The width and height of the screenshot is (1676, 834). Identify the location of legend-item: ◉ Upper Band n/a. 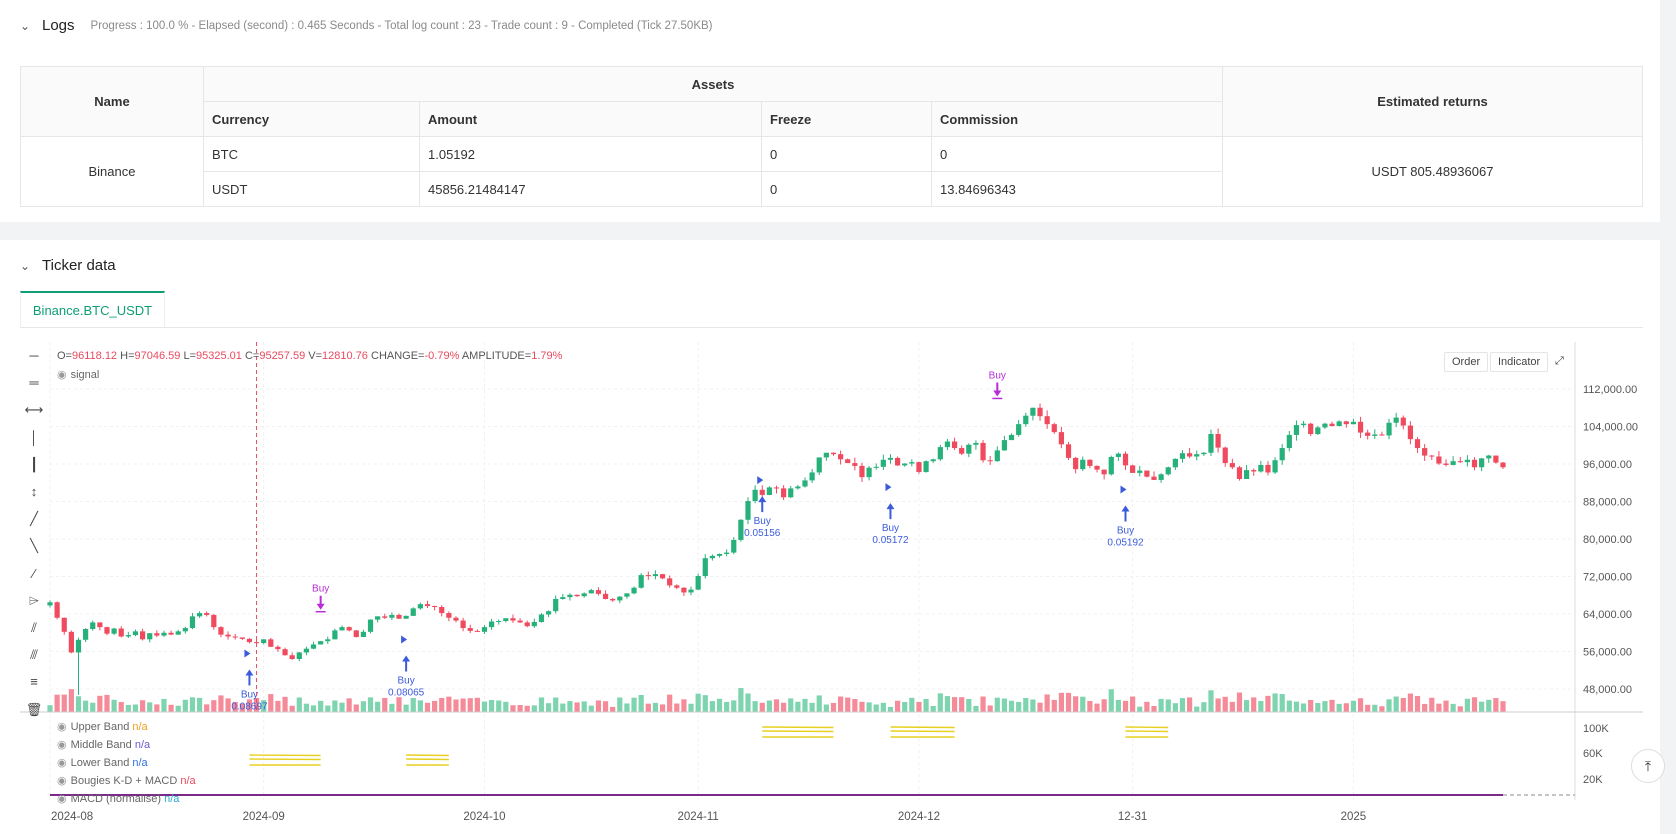
(102, 726).